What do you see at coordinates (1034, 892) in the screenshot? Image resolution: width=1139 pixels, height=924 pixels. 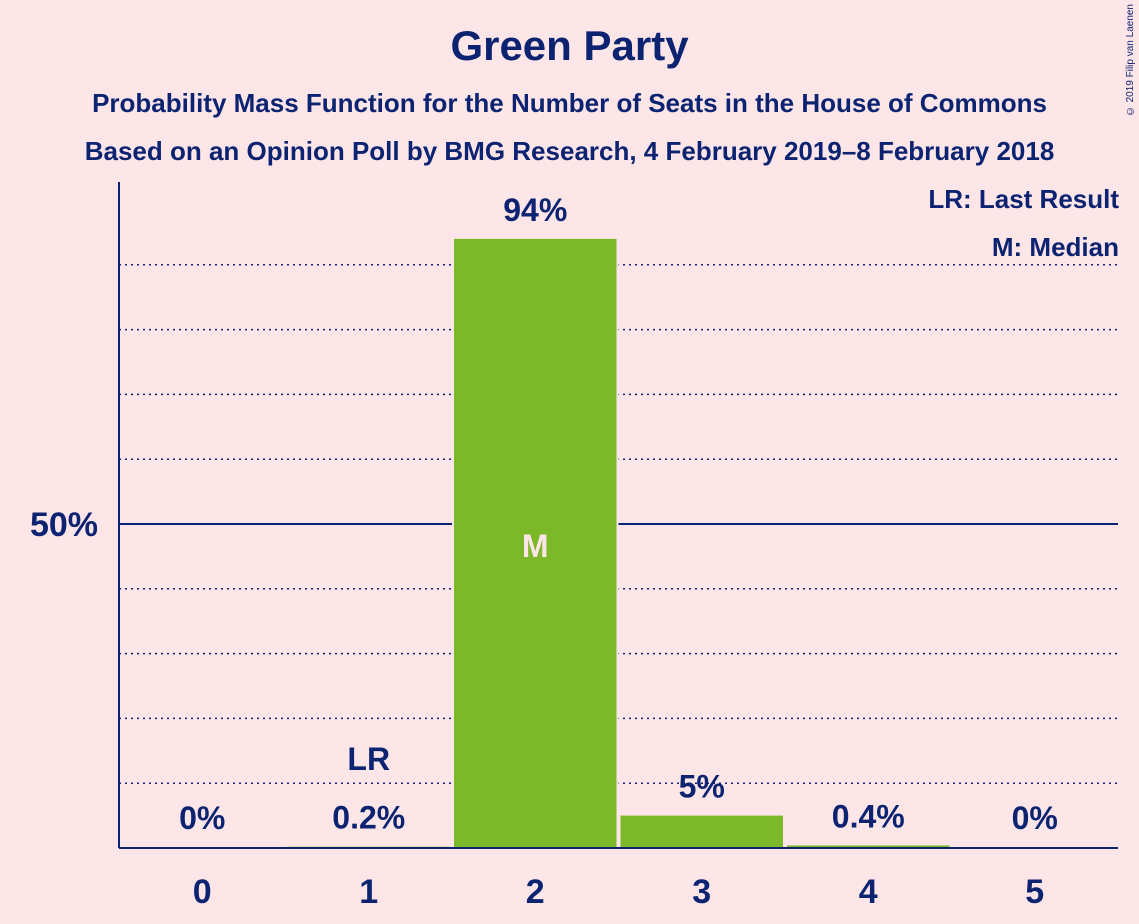 I see `x-tick-label: 5` at bounding box center [1034, 892].